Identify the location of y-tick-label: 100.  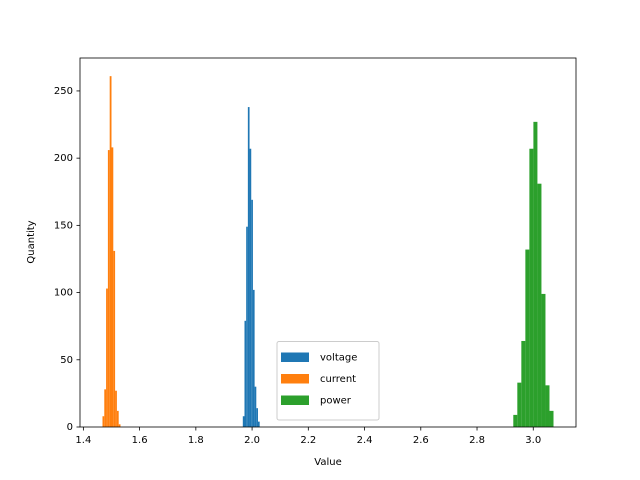
(63, 293).